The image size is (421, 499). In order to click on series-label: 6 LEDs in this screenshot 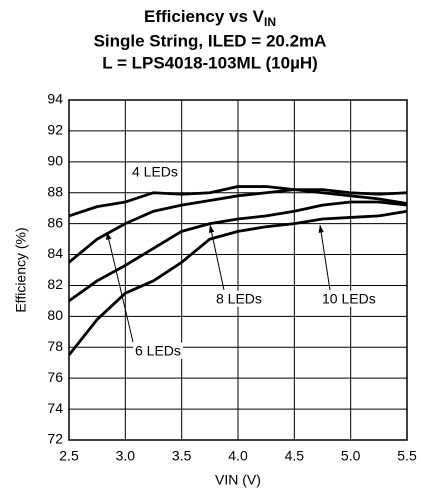, I will do `click(158, 351)`.